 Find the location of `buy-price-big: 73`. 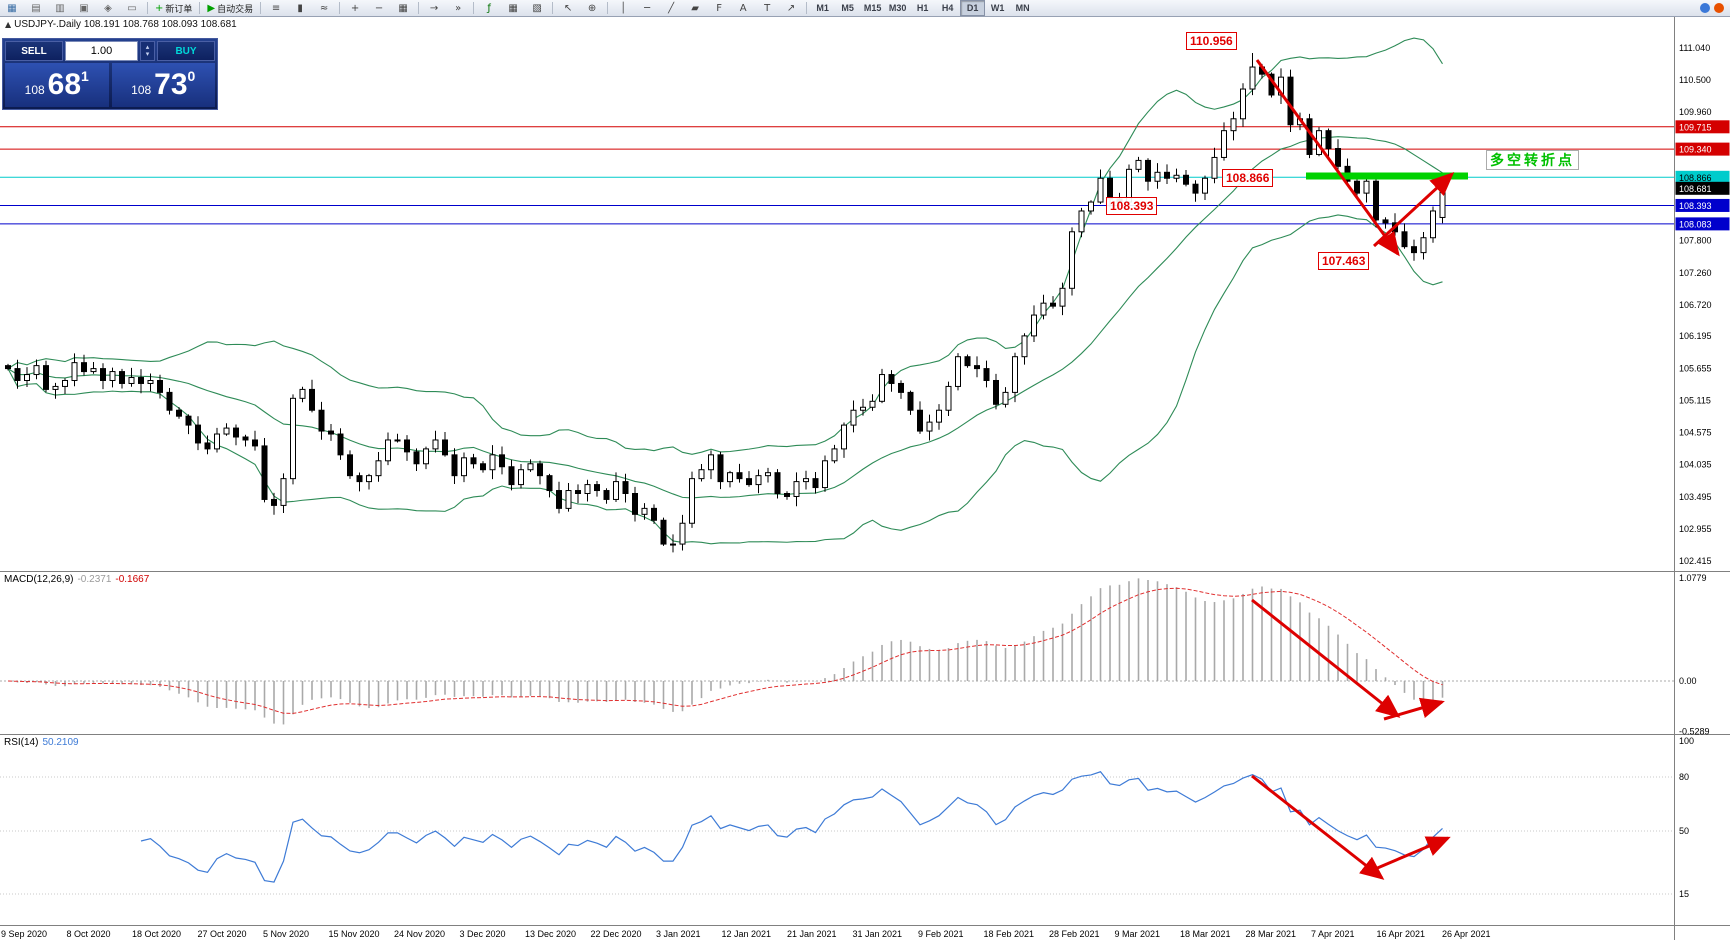

buy-price-big: 73 is located at coordinates (171, 84).